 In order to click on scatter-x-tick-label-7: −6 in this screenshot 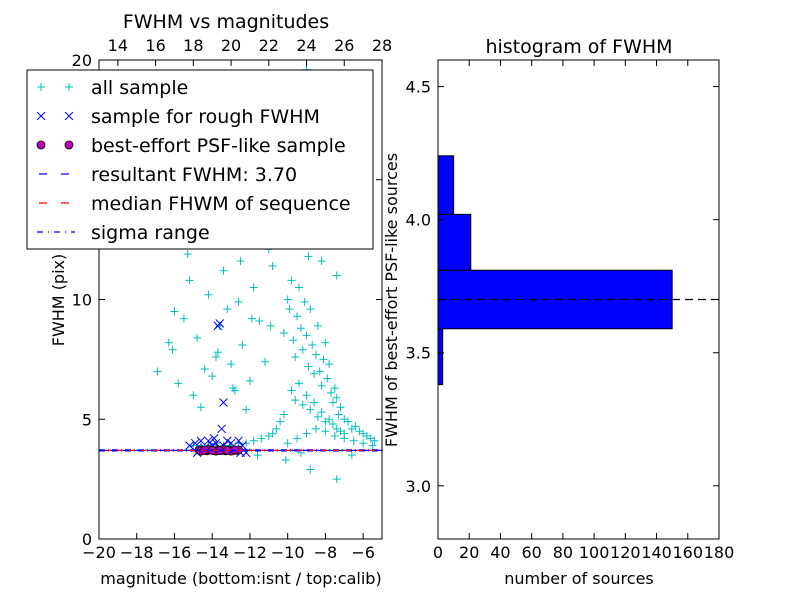, I will do `click(363, 552)`.